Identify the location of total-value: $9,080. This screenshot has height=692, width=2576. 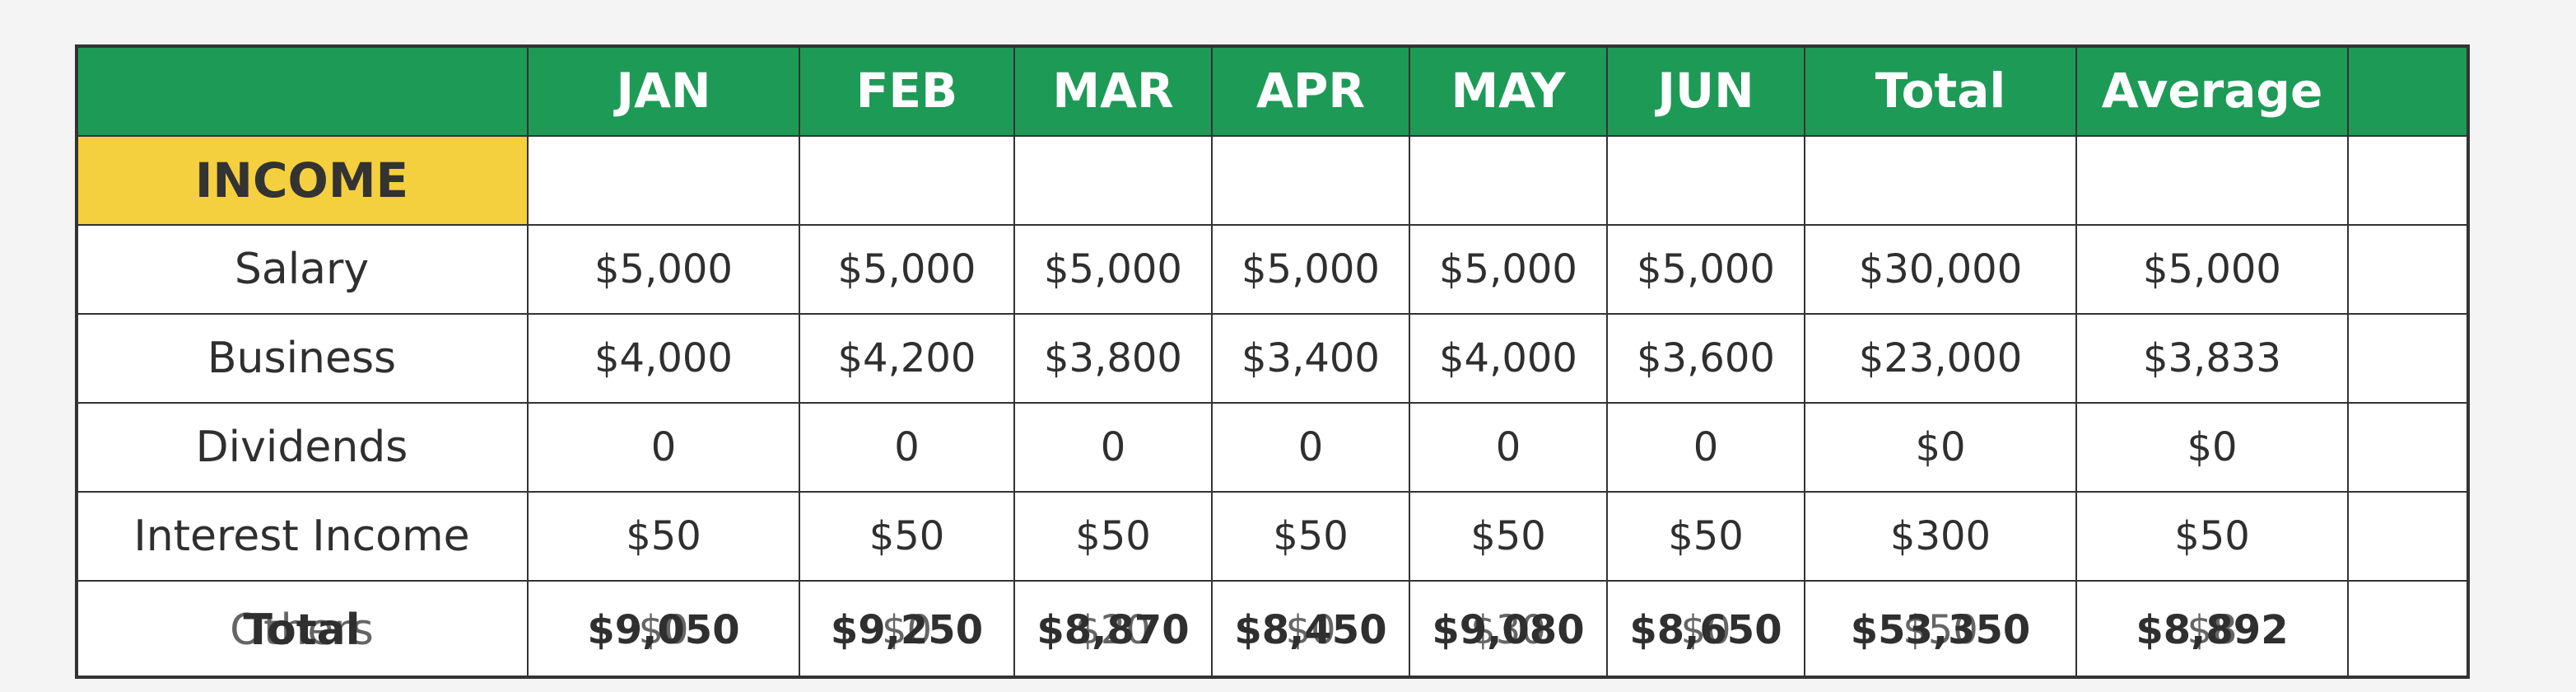
(1508, 630).